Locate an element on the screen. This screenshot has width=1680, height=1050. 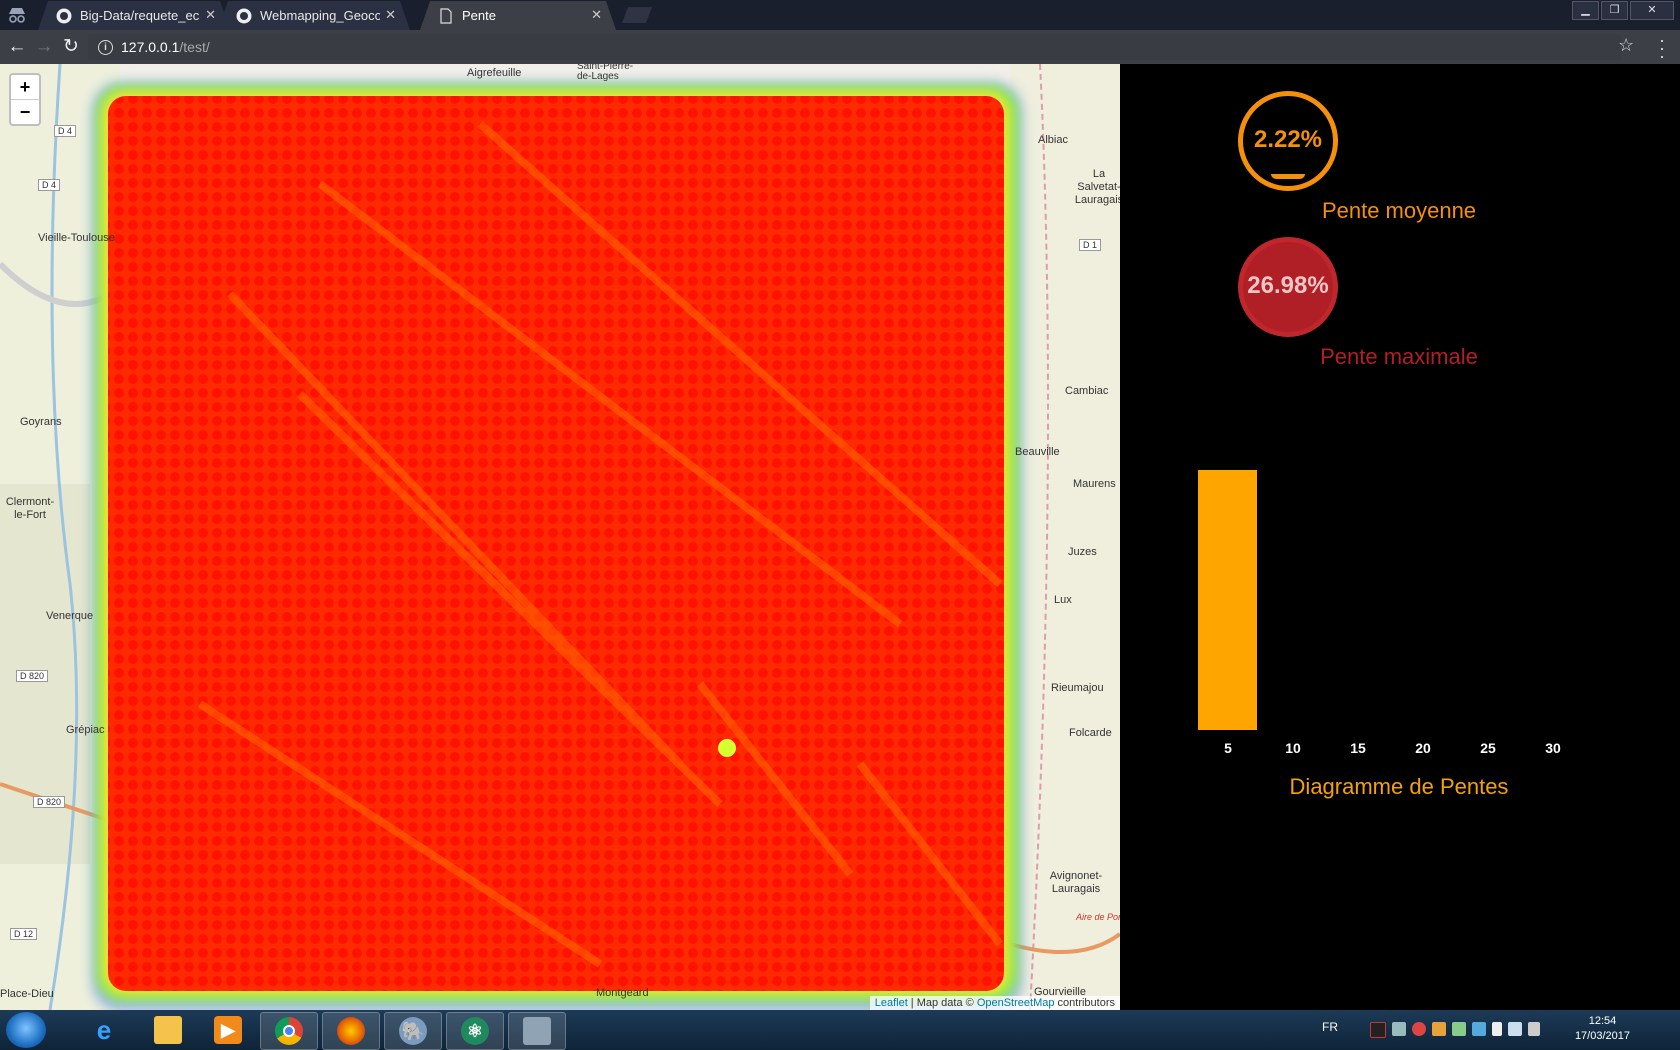
place-label: Avignonet-Lauragais is located at coordinates (1076, 882).